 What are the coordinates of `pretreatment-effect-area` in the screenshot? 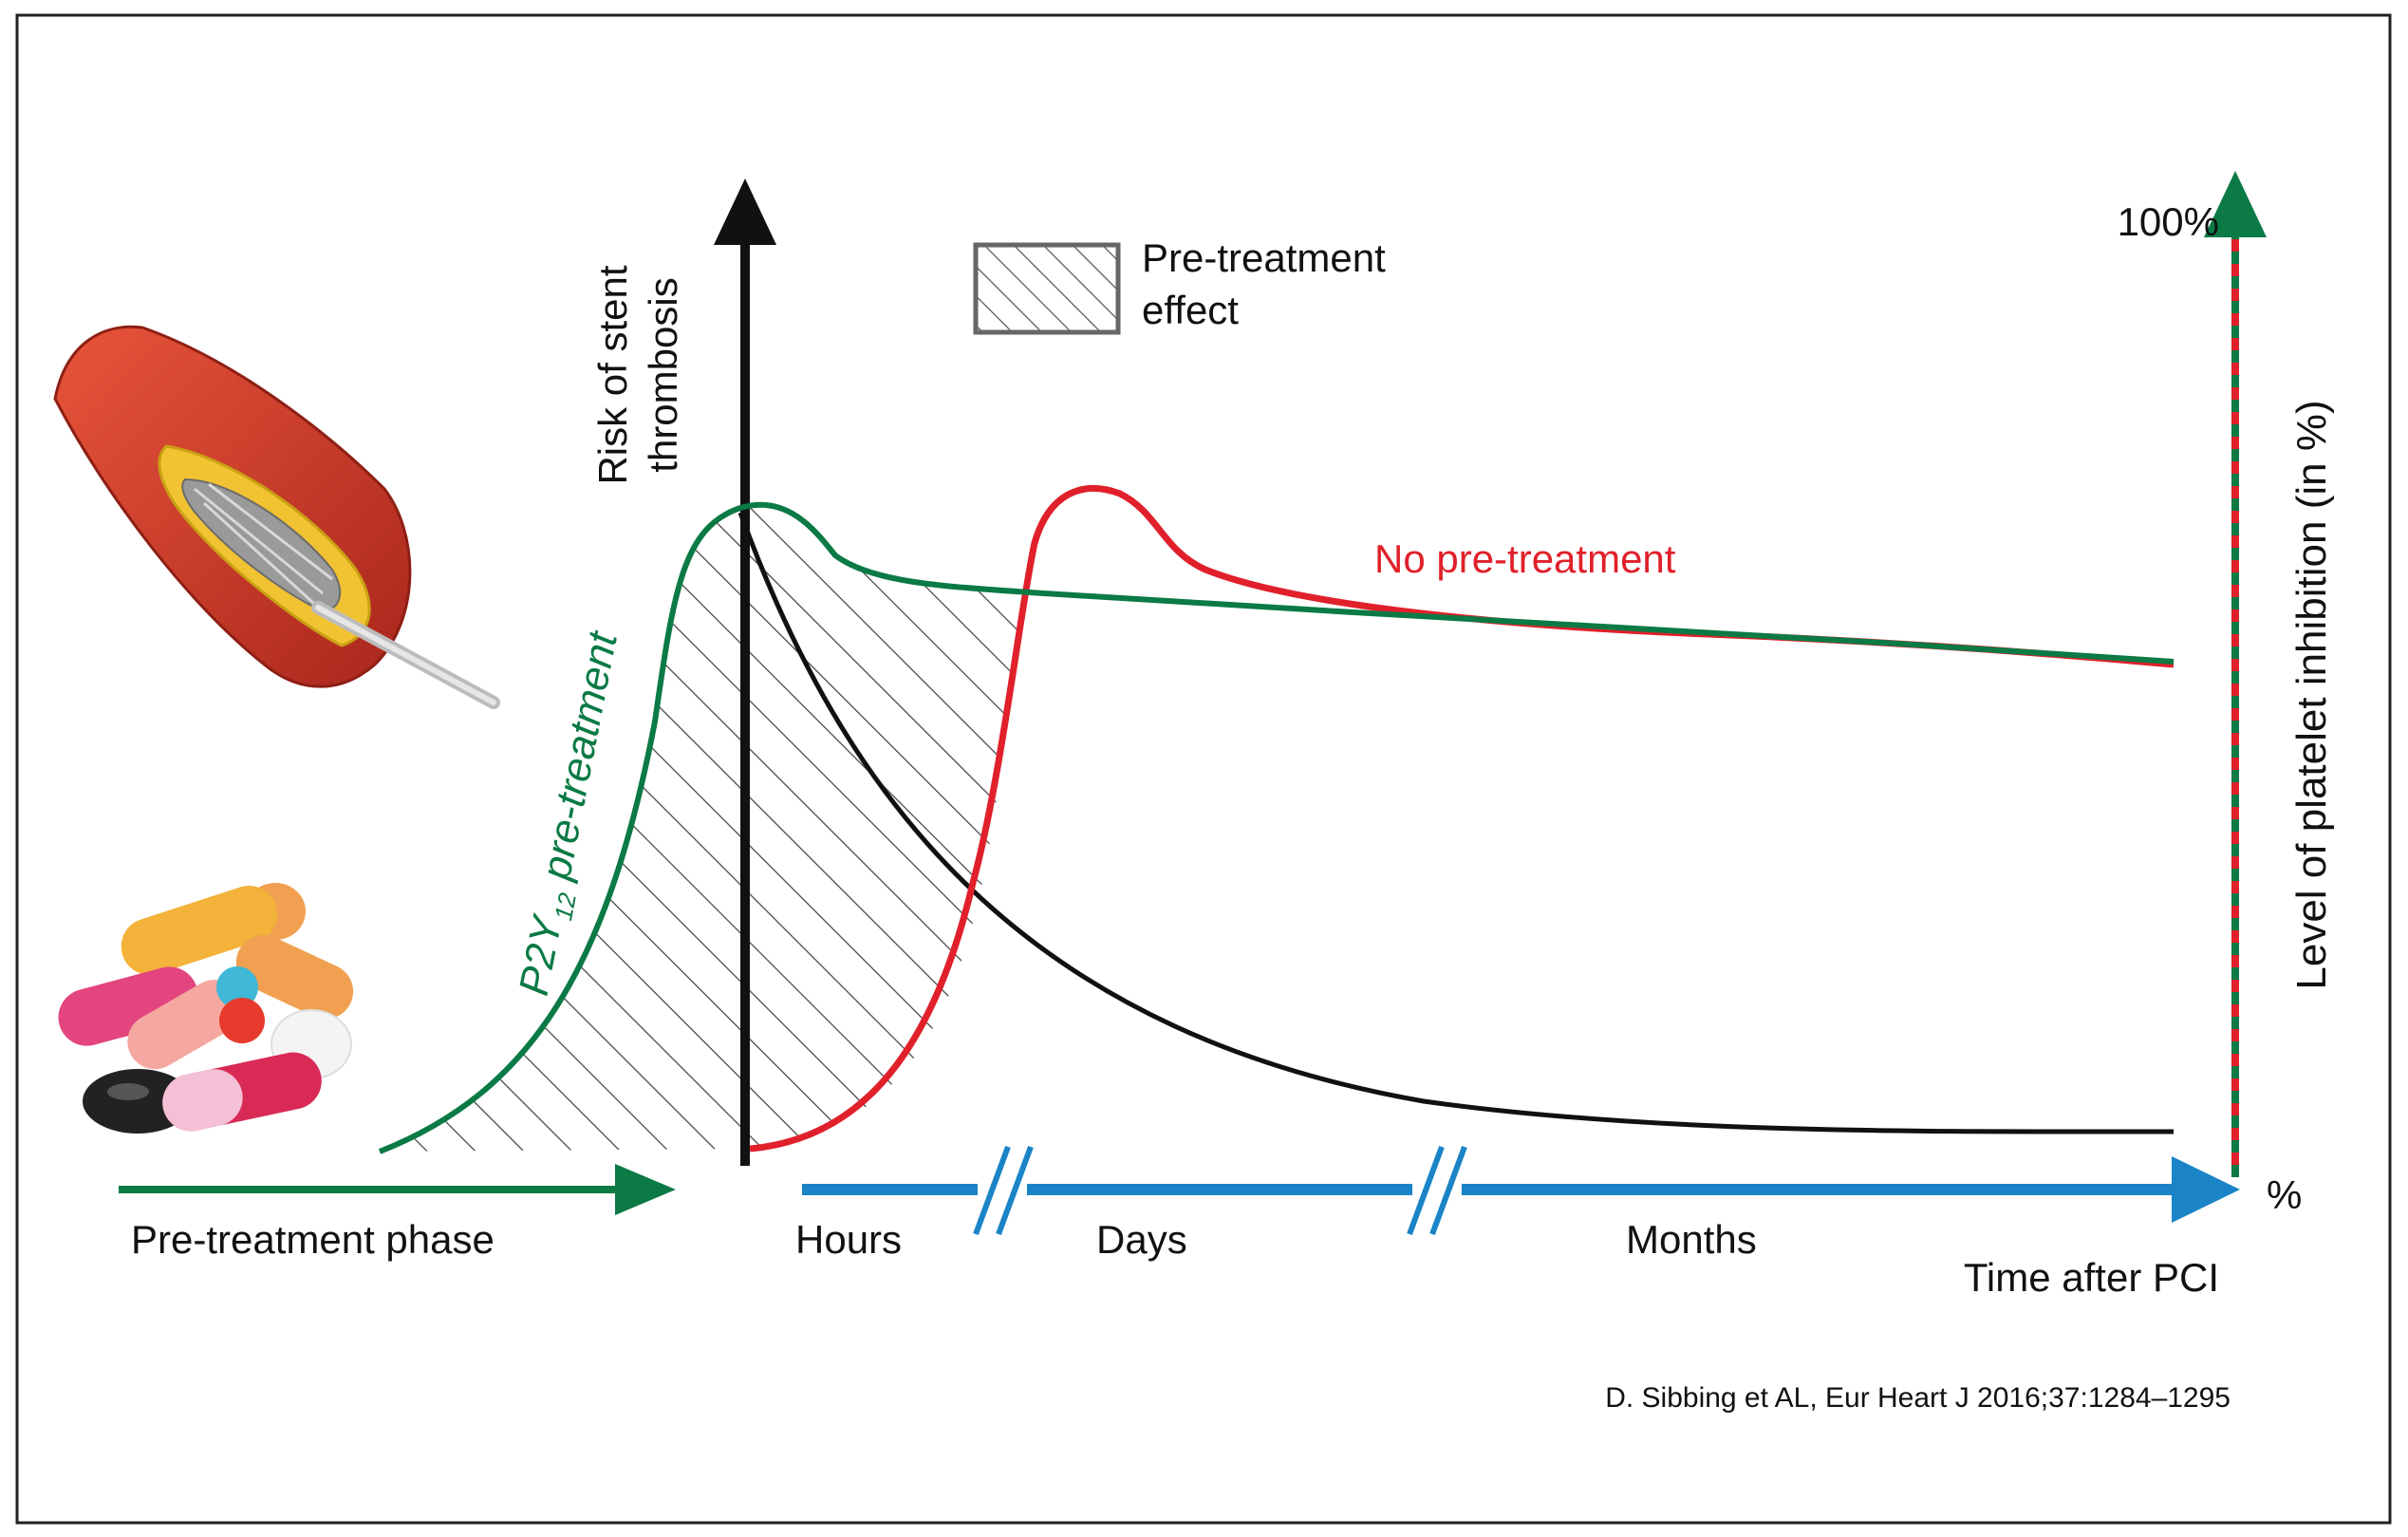 It's located at (701, 828).